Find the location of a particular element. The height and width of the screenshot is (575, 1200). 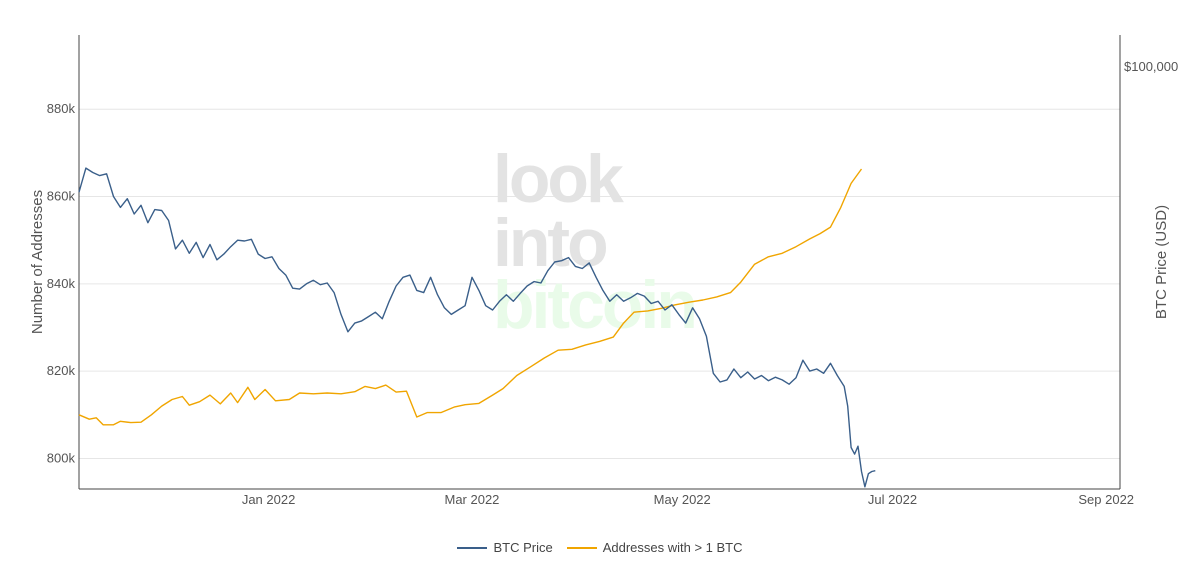

watermark: look into bitcoin is located at coordinates (595, 242).